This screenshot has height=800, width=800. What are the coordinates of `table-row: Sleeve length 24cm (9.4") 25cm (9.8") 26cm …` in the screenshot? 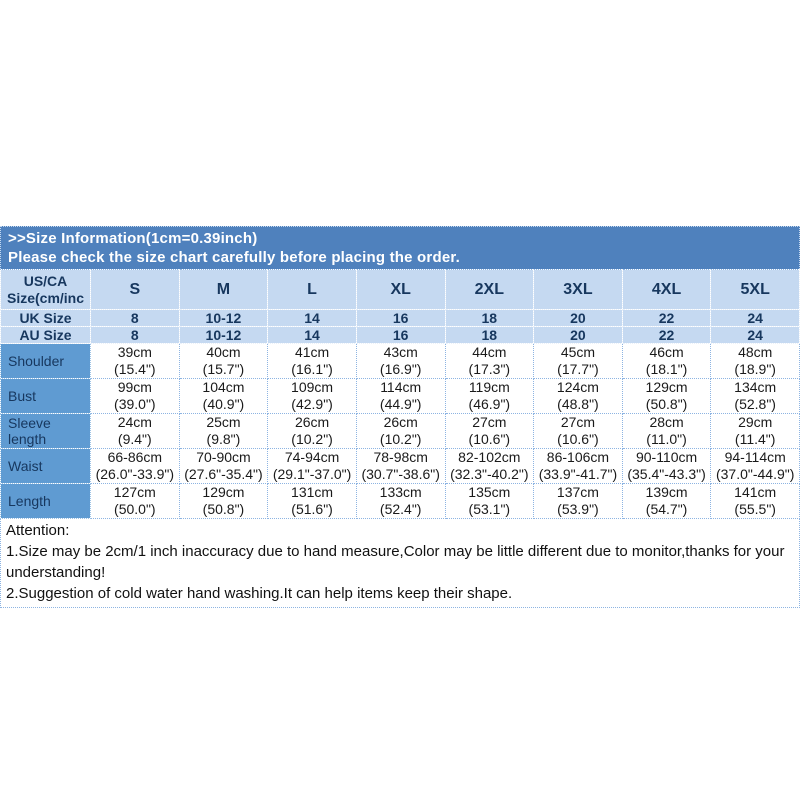 It's located at (400, 431).